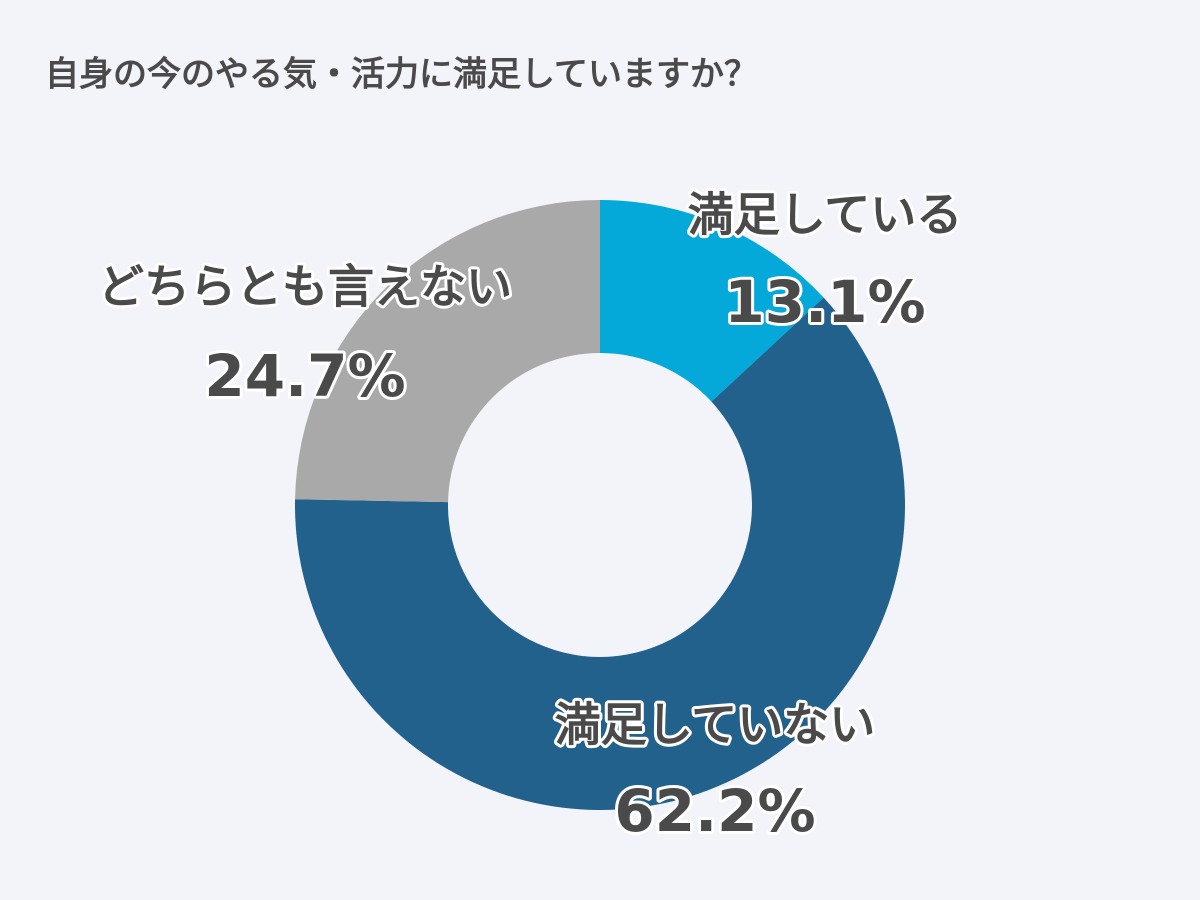 The image size is (1200, 900). What do you see at coordinates (715, 725) in the screenshot?
I see `category-label: 満足していない` at bounding box center [715, 725].